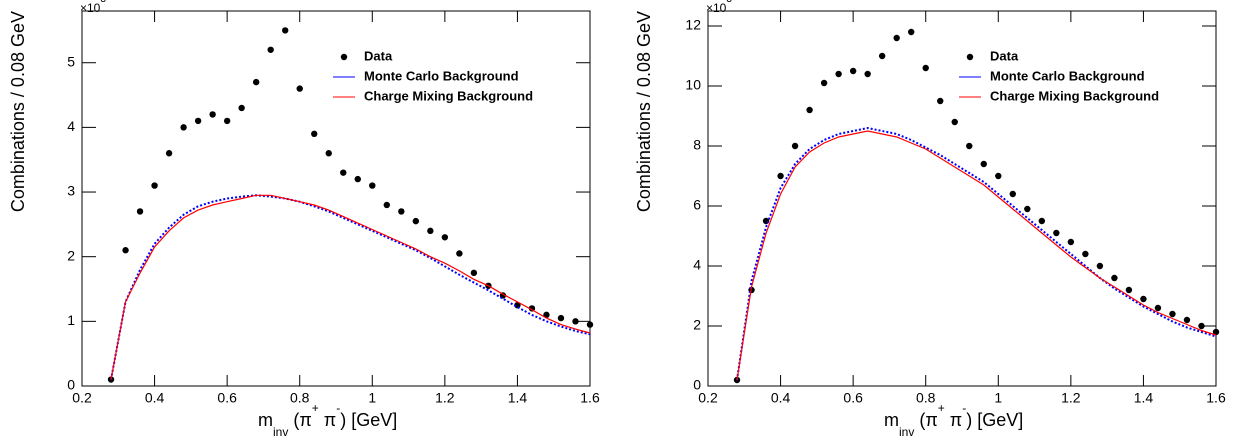  I want to click on text-part: ×10, so click(716, 8).